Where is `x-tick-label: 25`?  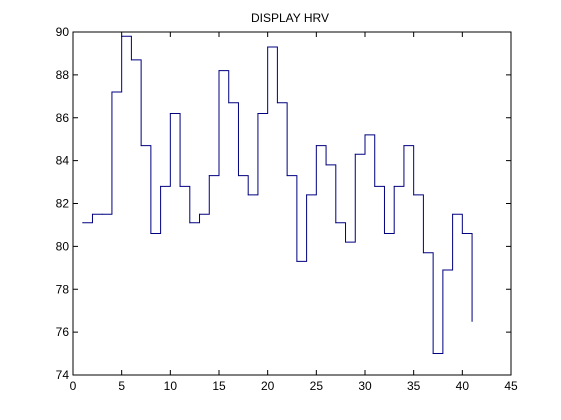 x-tick-label: 25 is located at coordinates (317, 386).